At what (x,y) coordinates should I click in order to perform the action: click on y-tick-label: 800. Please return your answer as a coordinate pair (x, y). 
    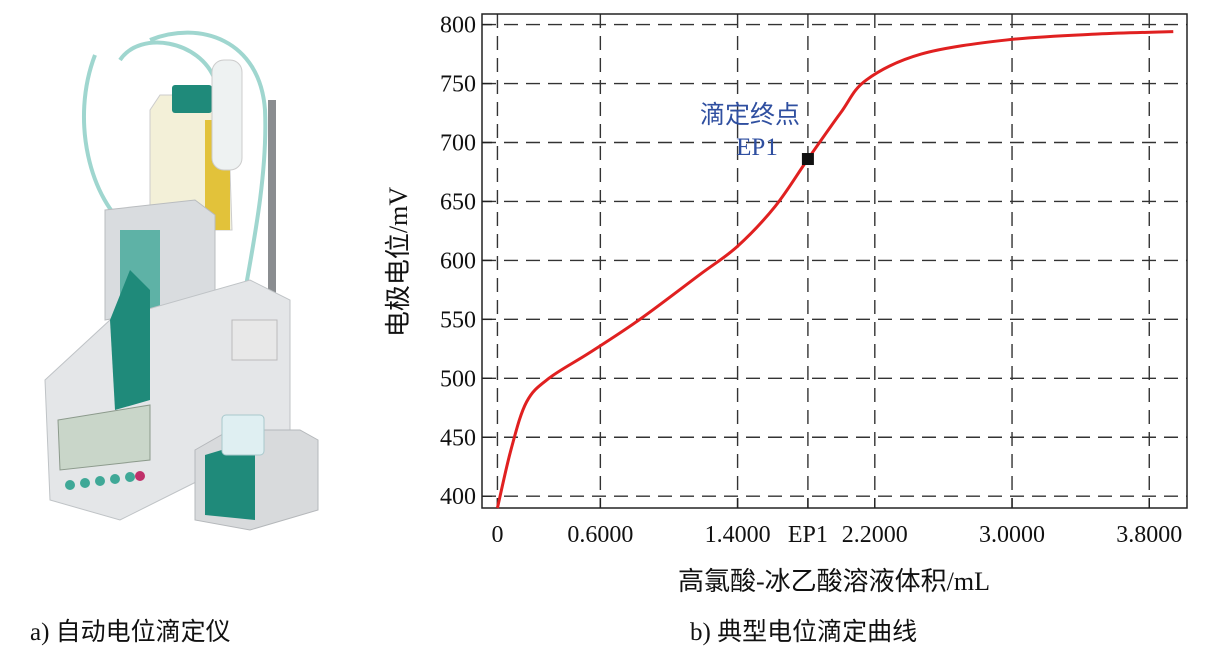
    Looking at the image, I should click on (458, 26).